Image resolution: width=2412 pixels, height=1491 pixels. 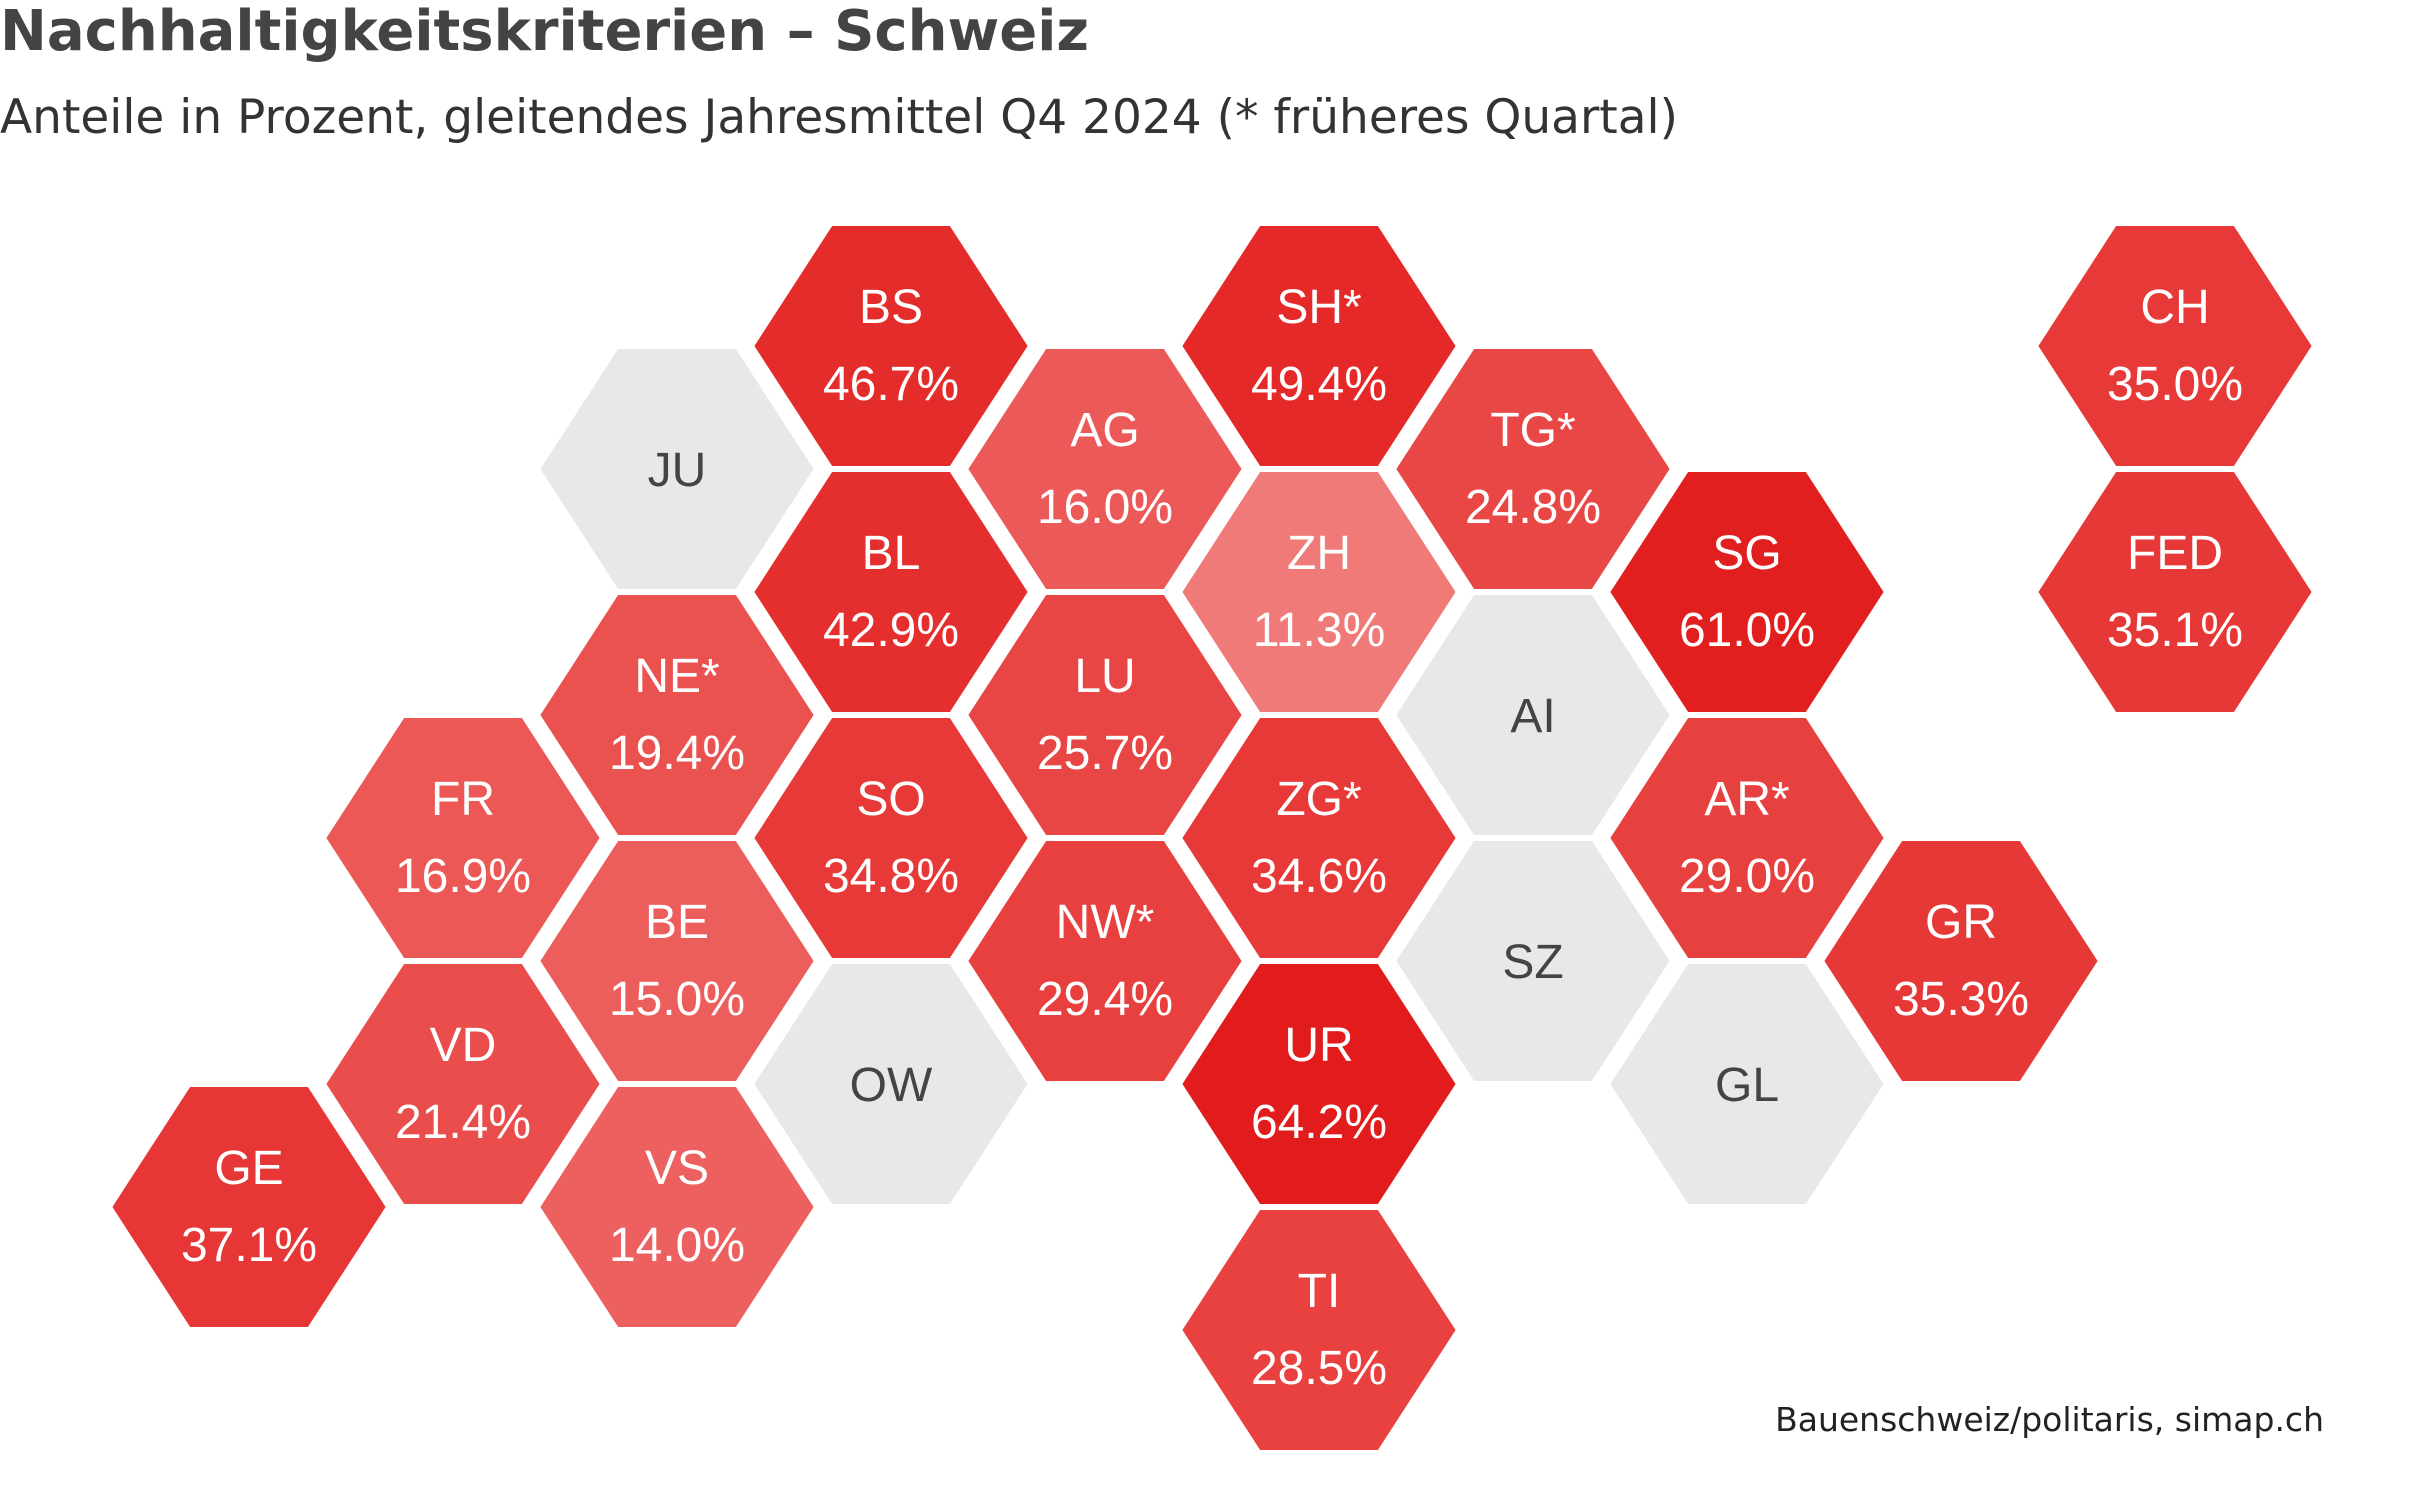 I want to click on hex-code-fed: FED, so click(x=2175, y=553).